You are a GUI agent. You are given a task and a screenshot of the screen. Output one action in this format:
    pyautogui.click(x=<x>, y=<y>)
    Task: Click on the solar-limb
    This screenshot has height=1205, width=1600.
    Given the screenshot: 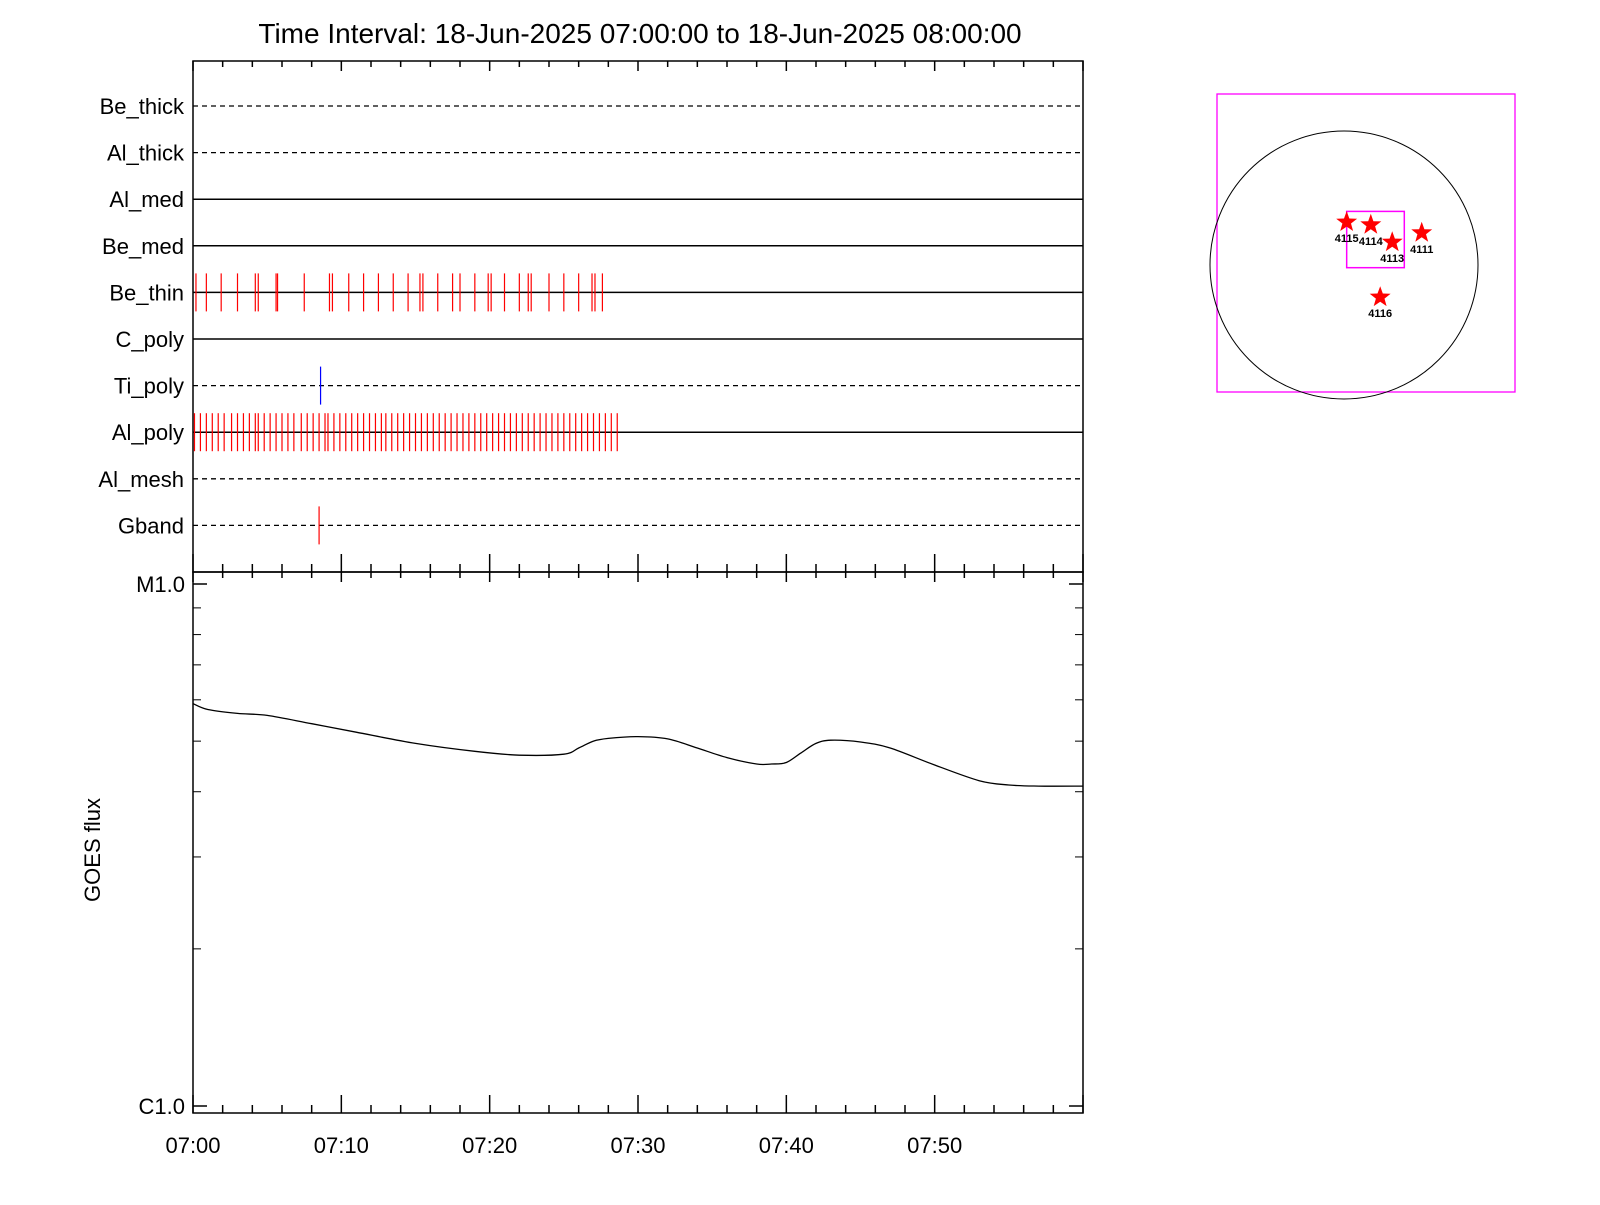 What is the action you would take?
    pyautogui.click(x=1344, y=265)
    